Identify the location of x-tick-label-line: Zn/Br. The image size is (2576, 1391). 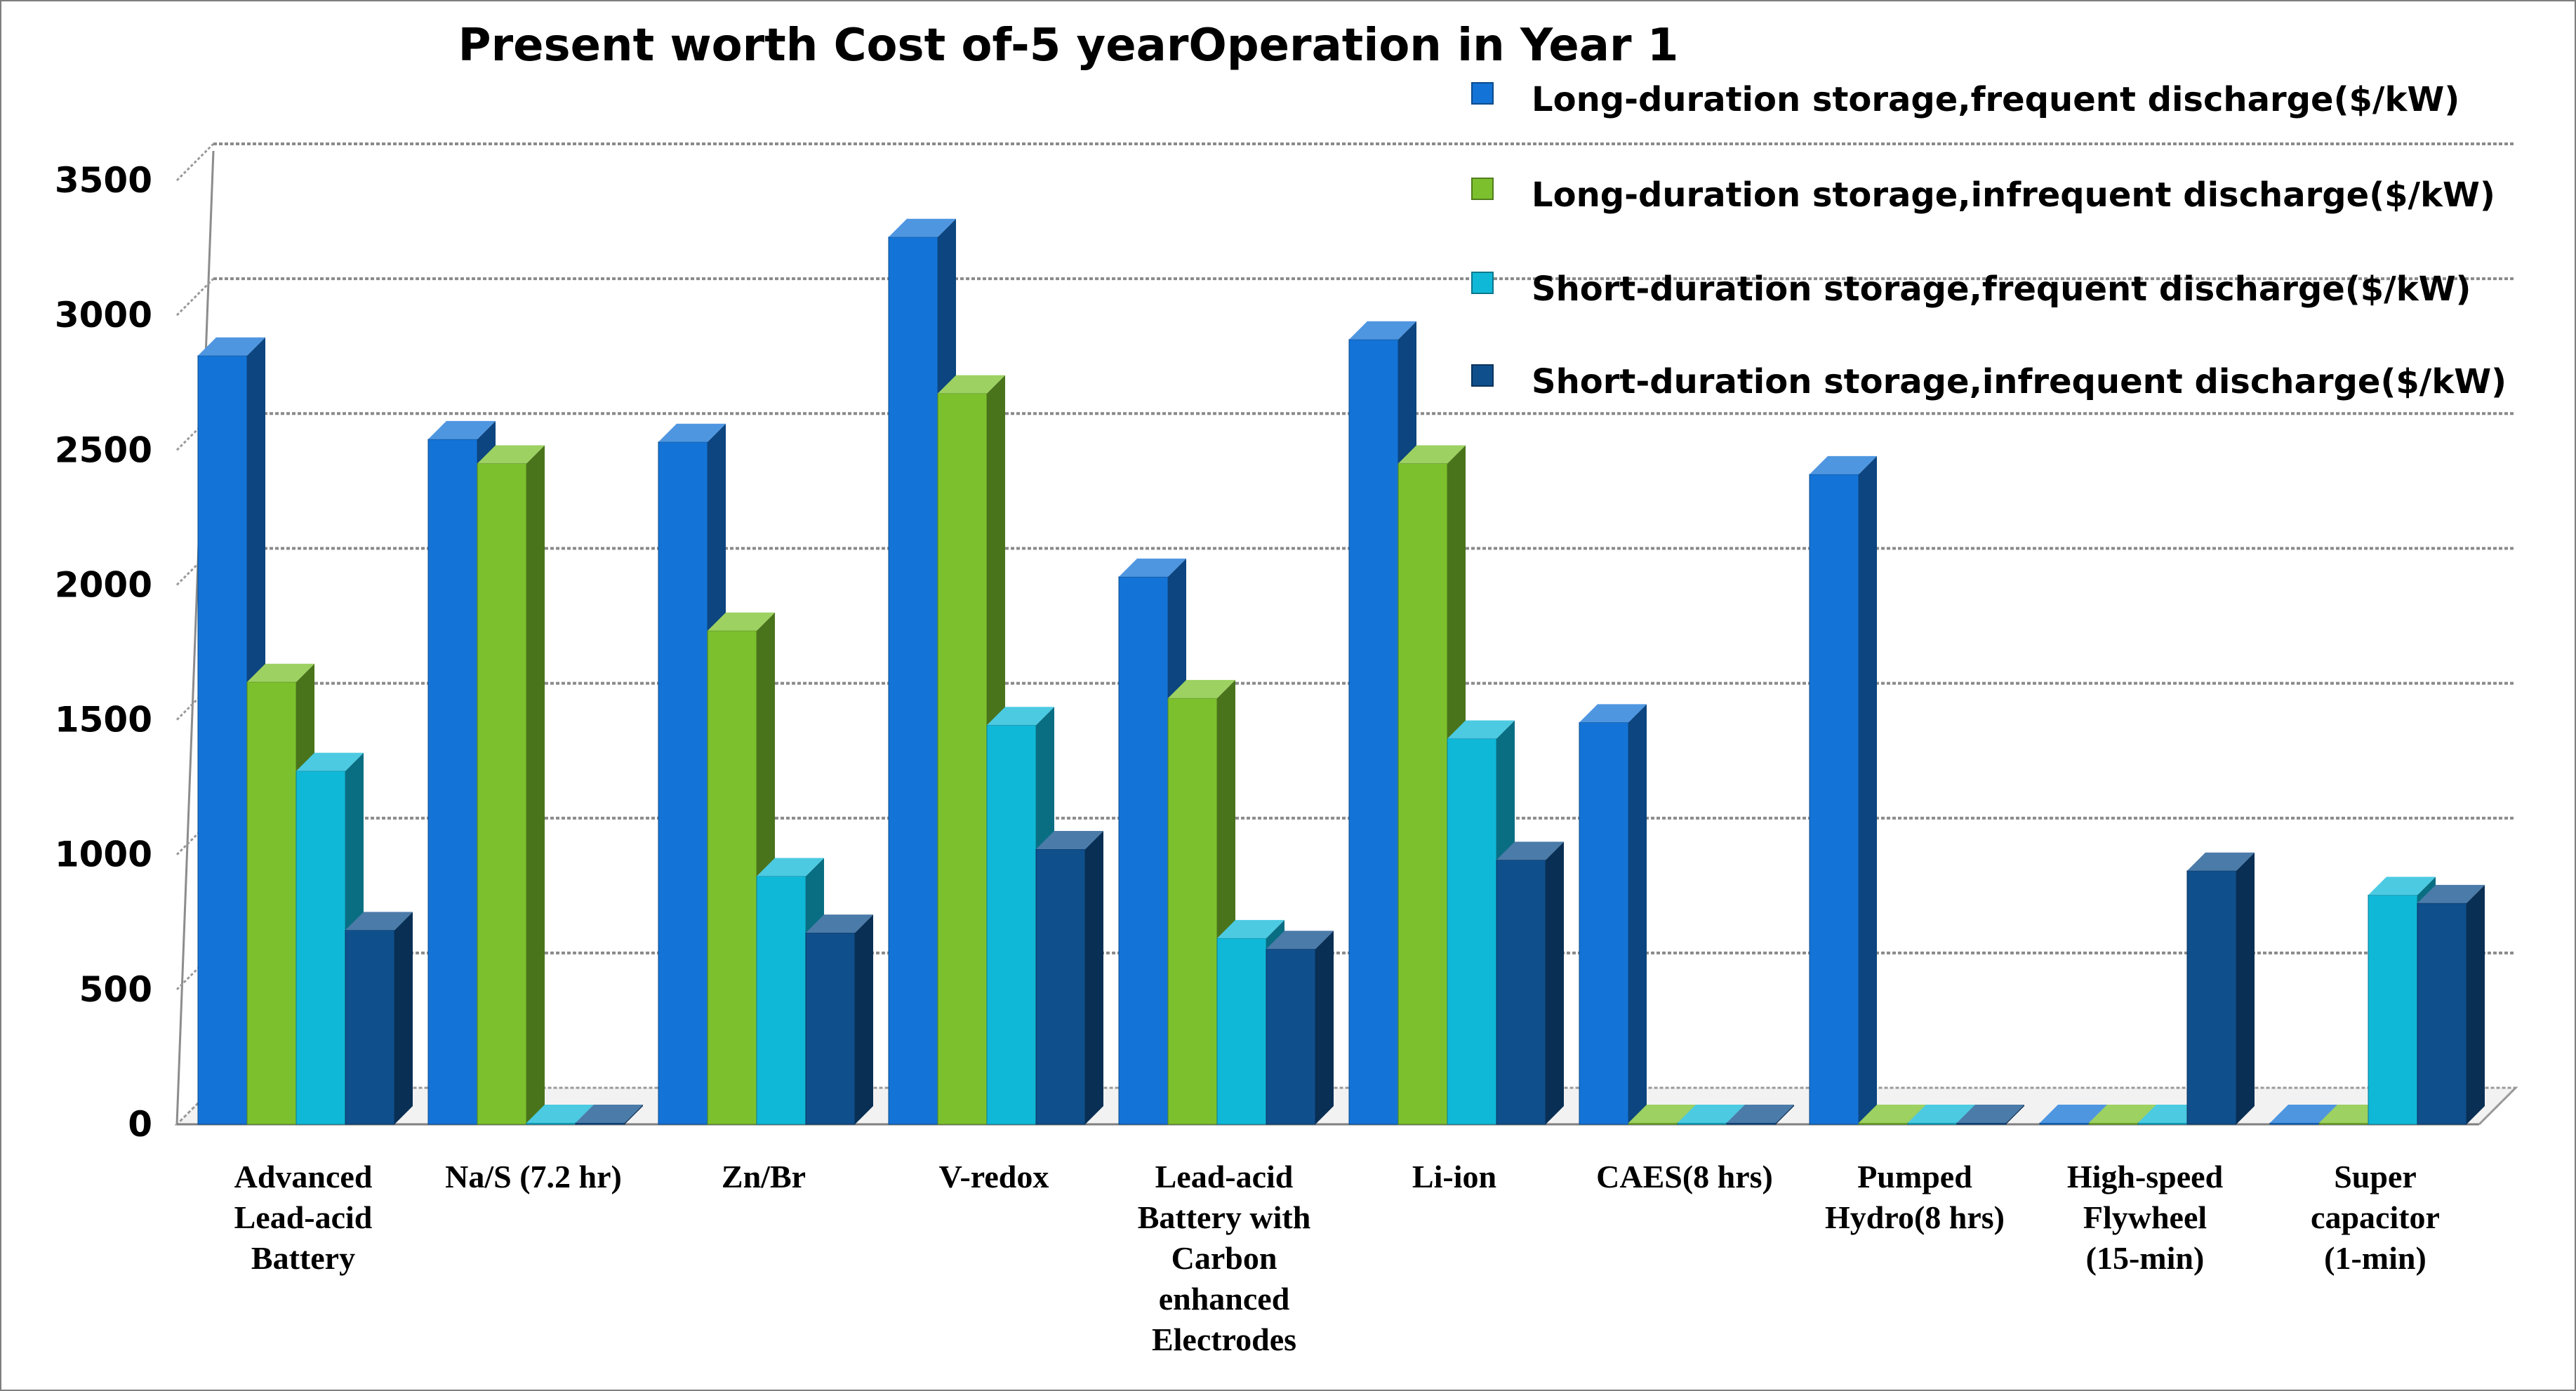
(764, 1176).